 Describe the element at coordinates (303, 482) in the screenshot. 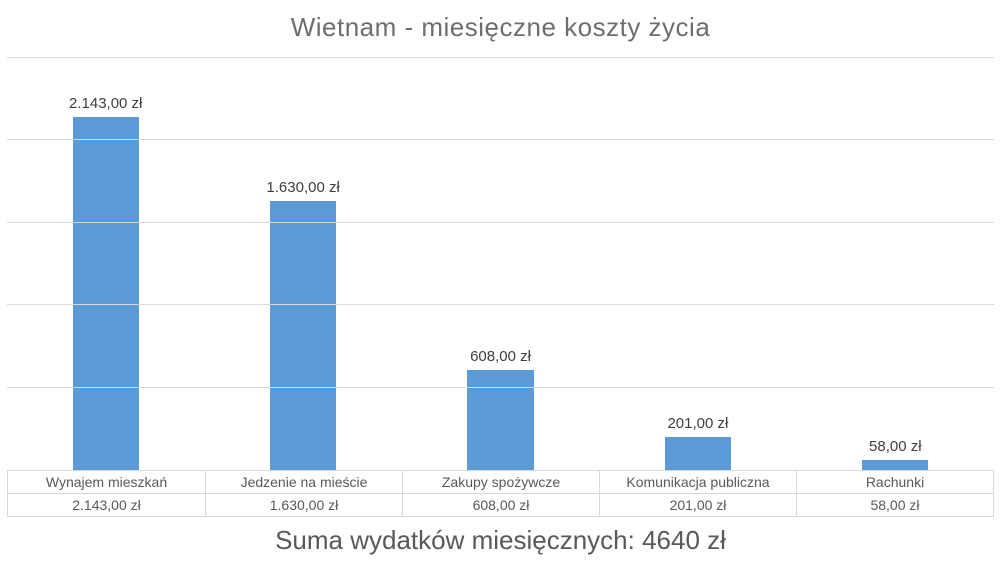

I see `table-category-cell: Jedzenie na mieście` at that location.